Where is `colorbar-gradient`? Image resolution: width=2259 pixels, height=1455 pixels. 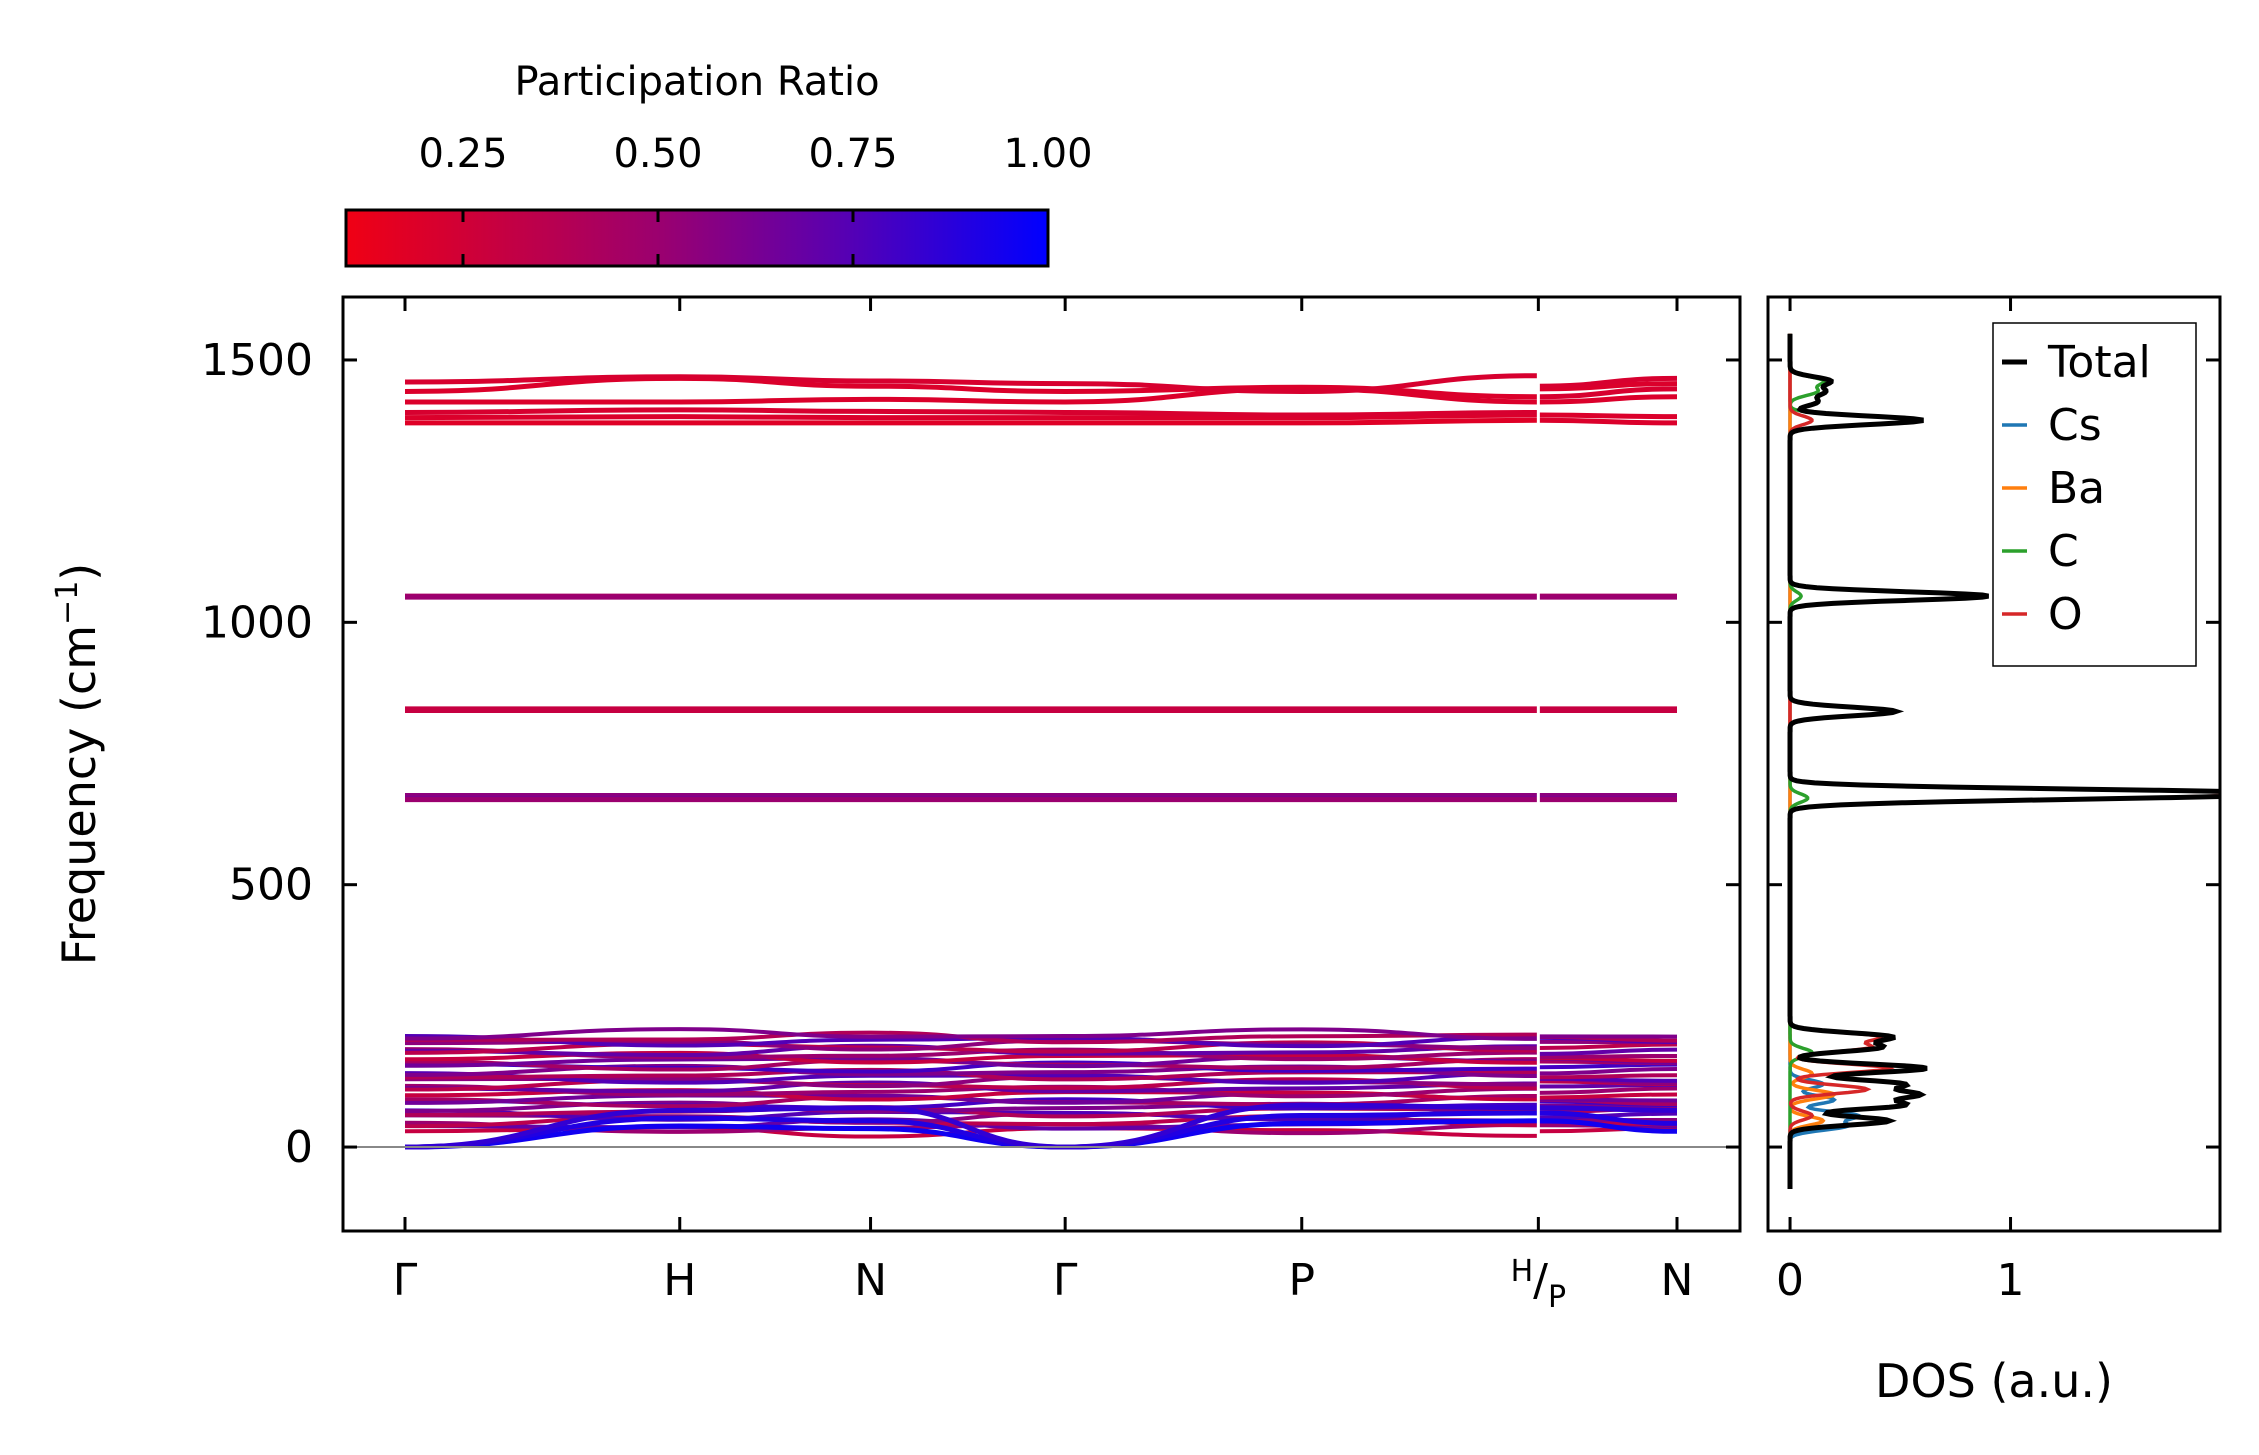
colorbar-gradient is located at coordinates (697, 238).